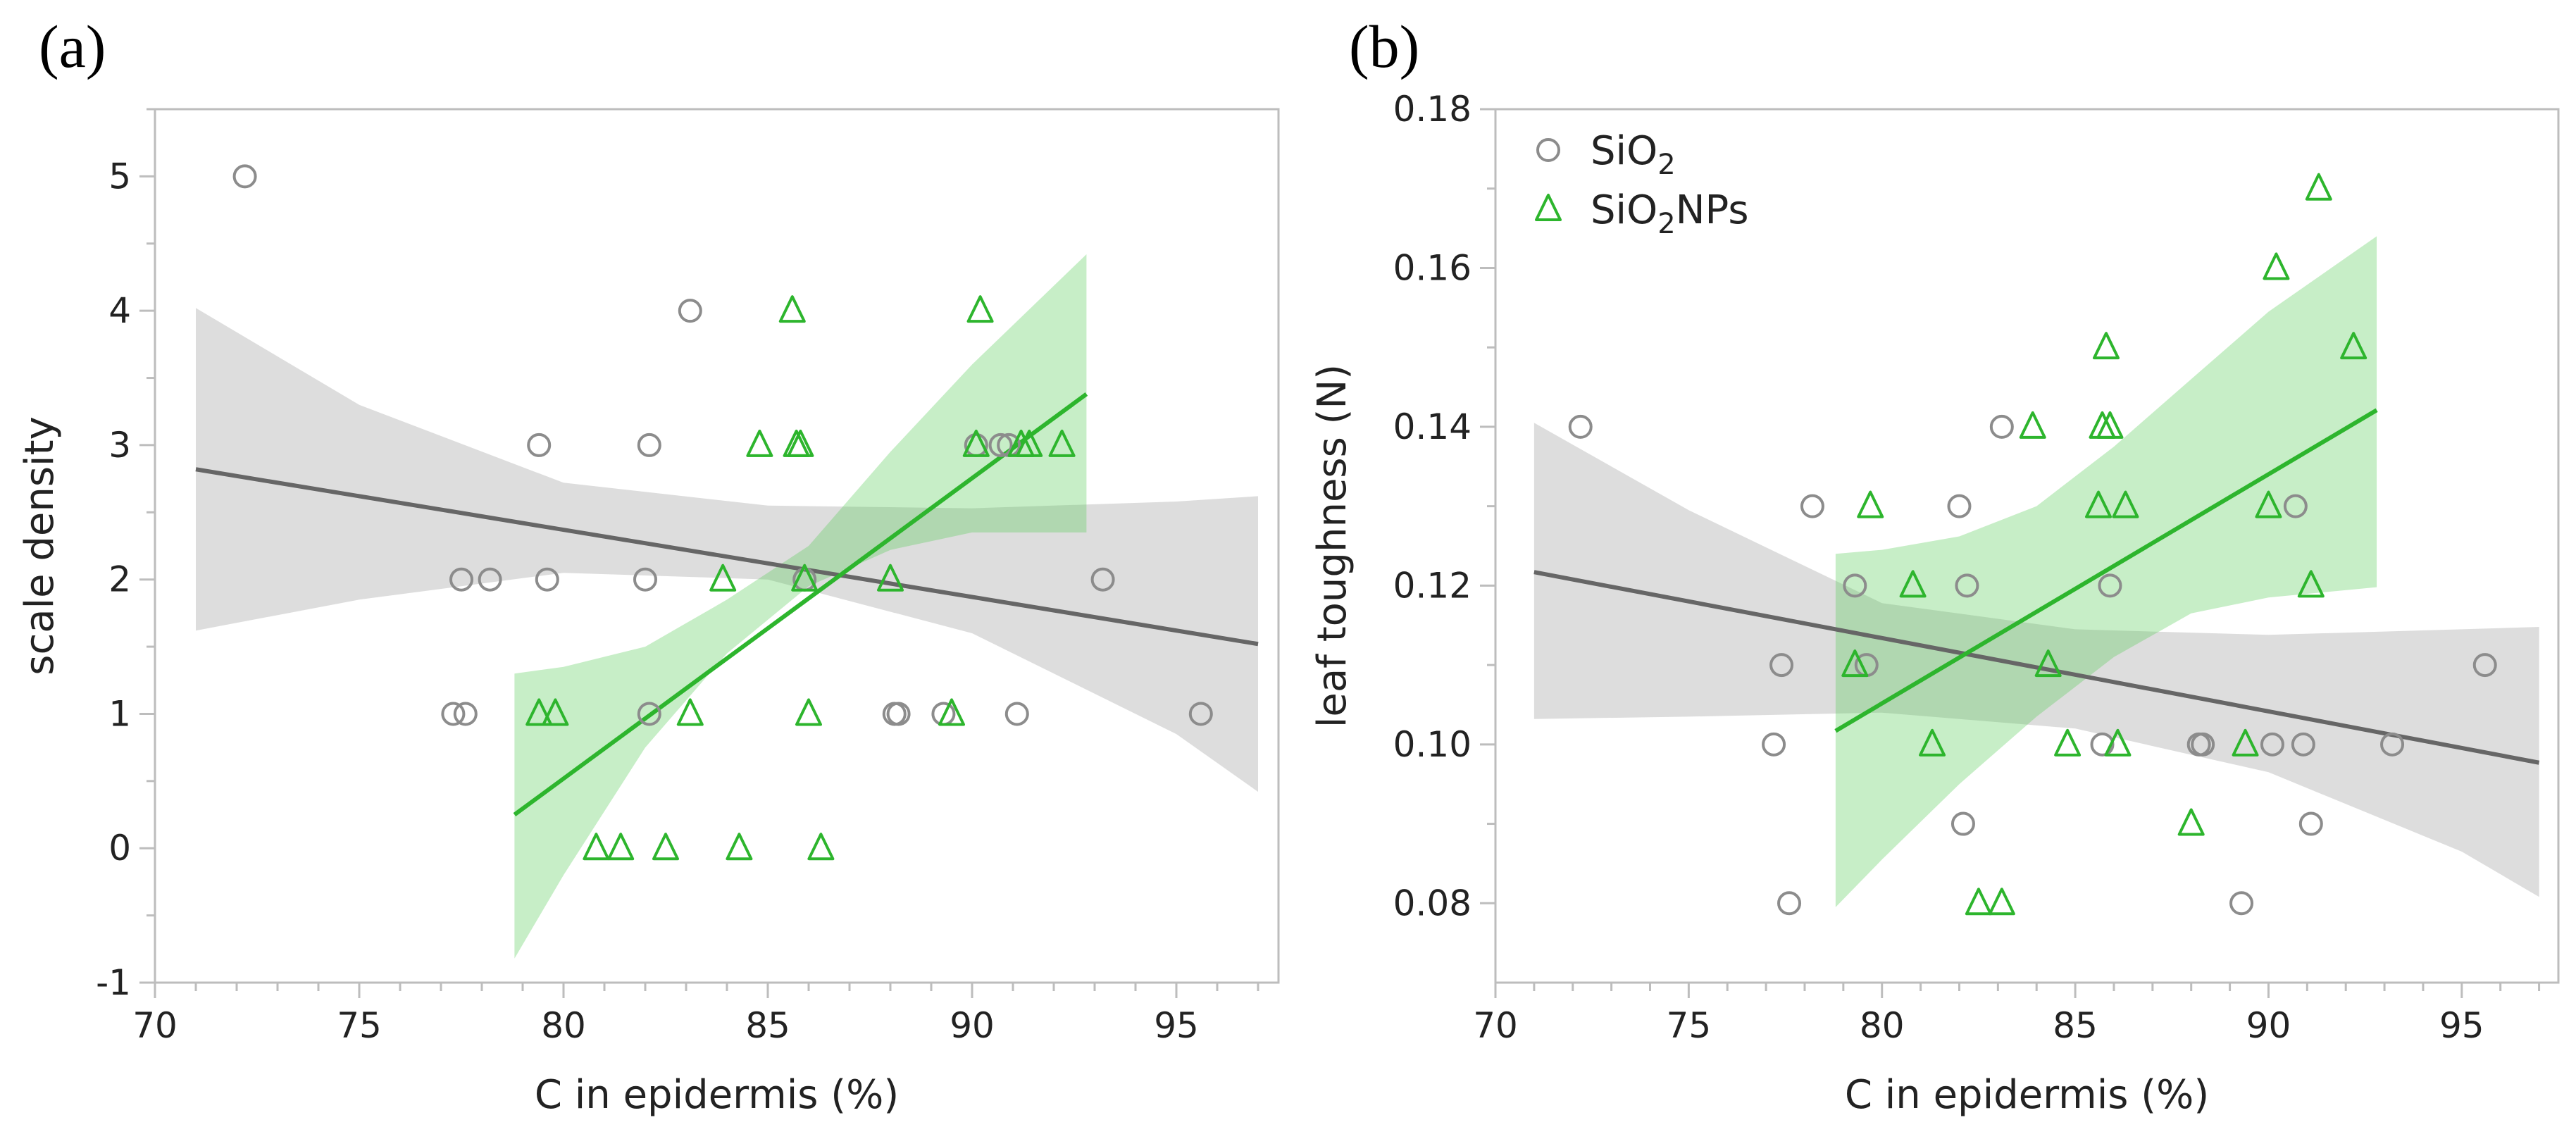  I want to click on y-tick-label: 0.18, so click(1432, 109).